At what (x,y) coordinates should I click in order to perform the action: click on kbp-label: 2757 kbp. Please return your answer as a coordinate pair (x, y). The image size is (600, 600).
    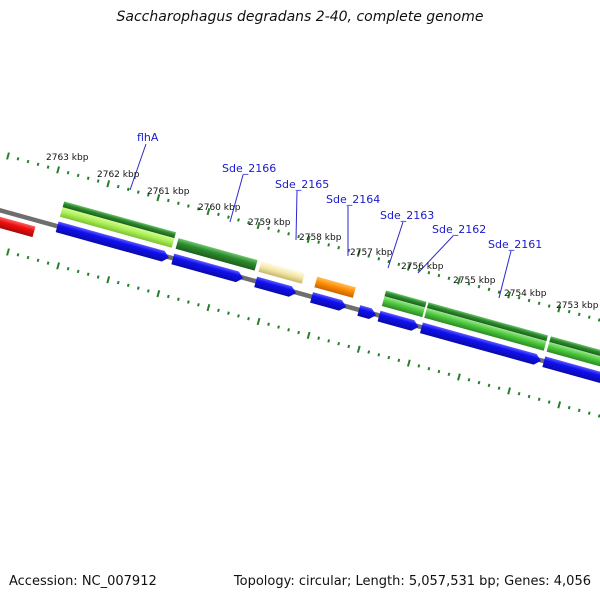
    Looking at the image, I should click on (371, 253).